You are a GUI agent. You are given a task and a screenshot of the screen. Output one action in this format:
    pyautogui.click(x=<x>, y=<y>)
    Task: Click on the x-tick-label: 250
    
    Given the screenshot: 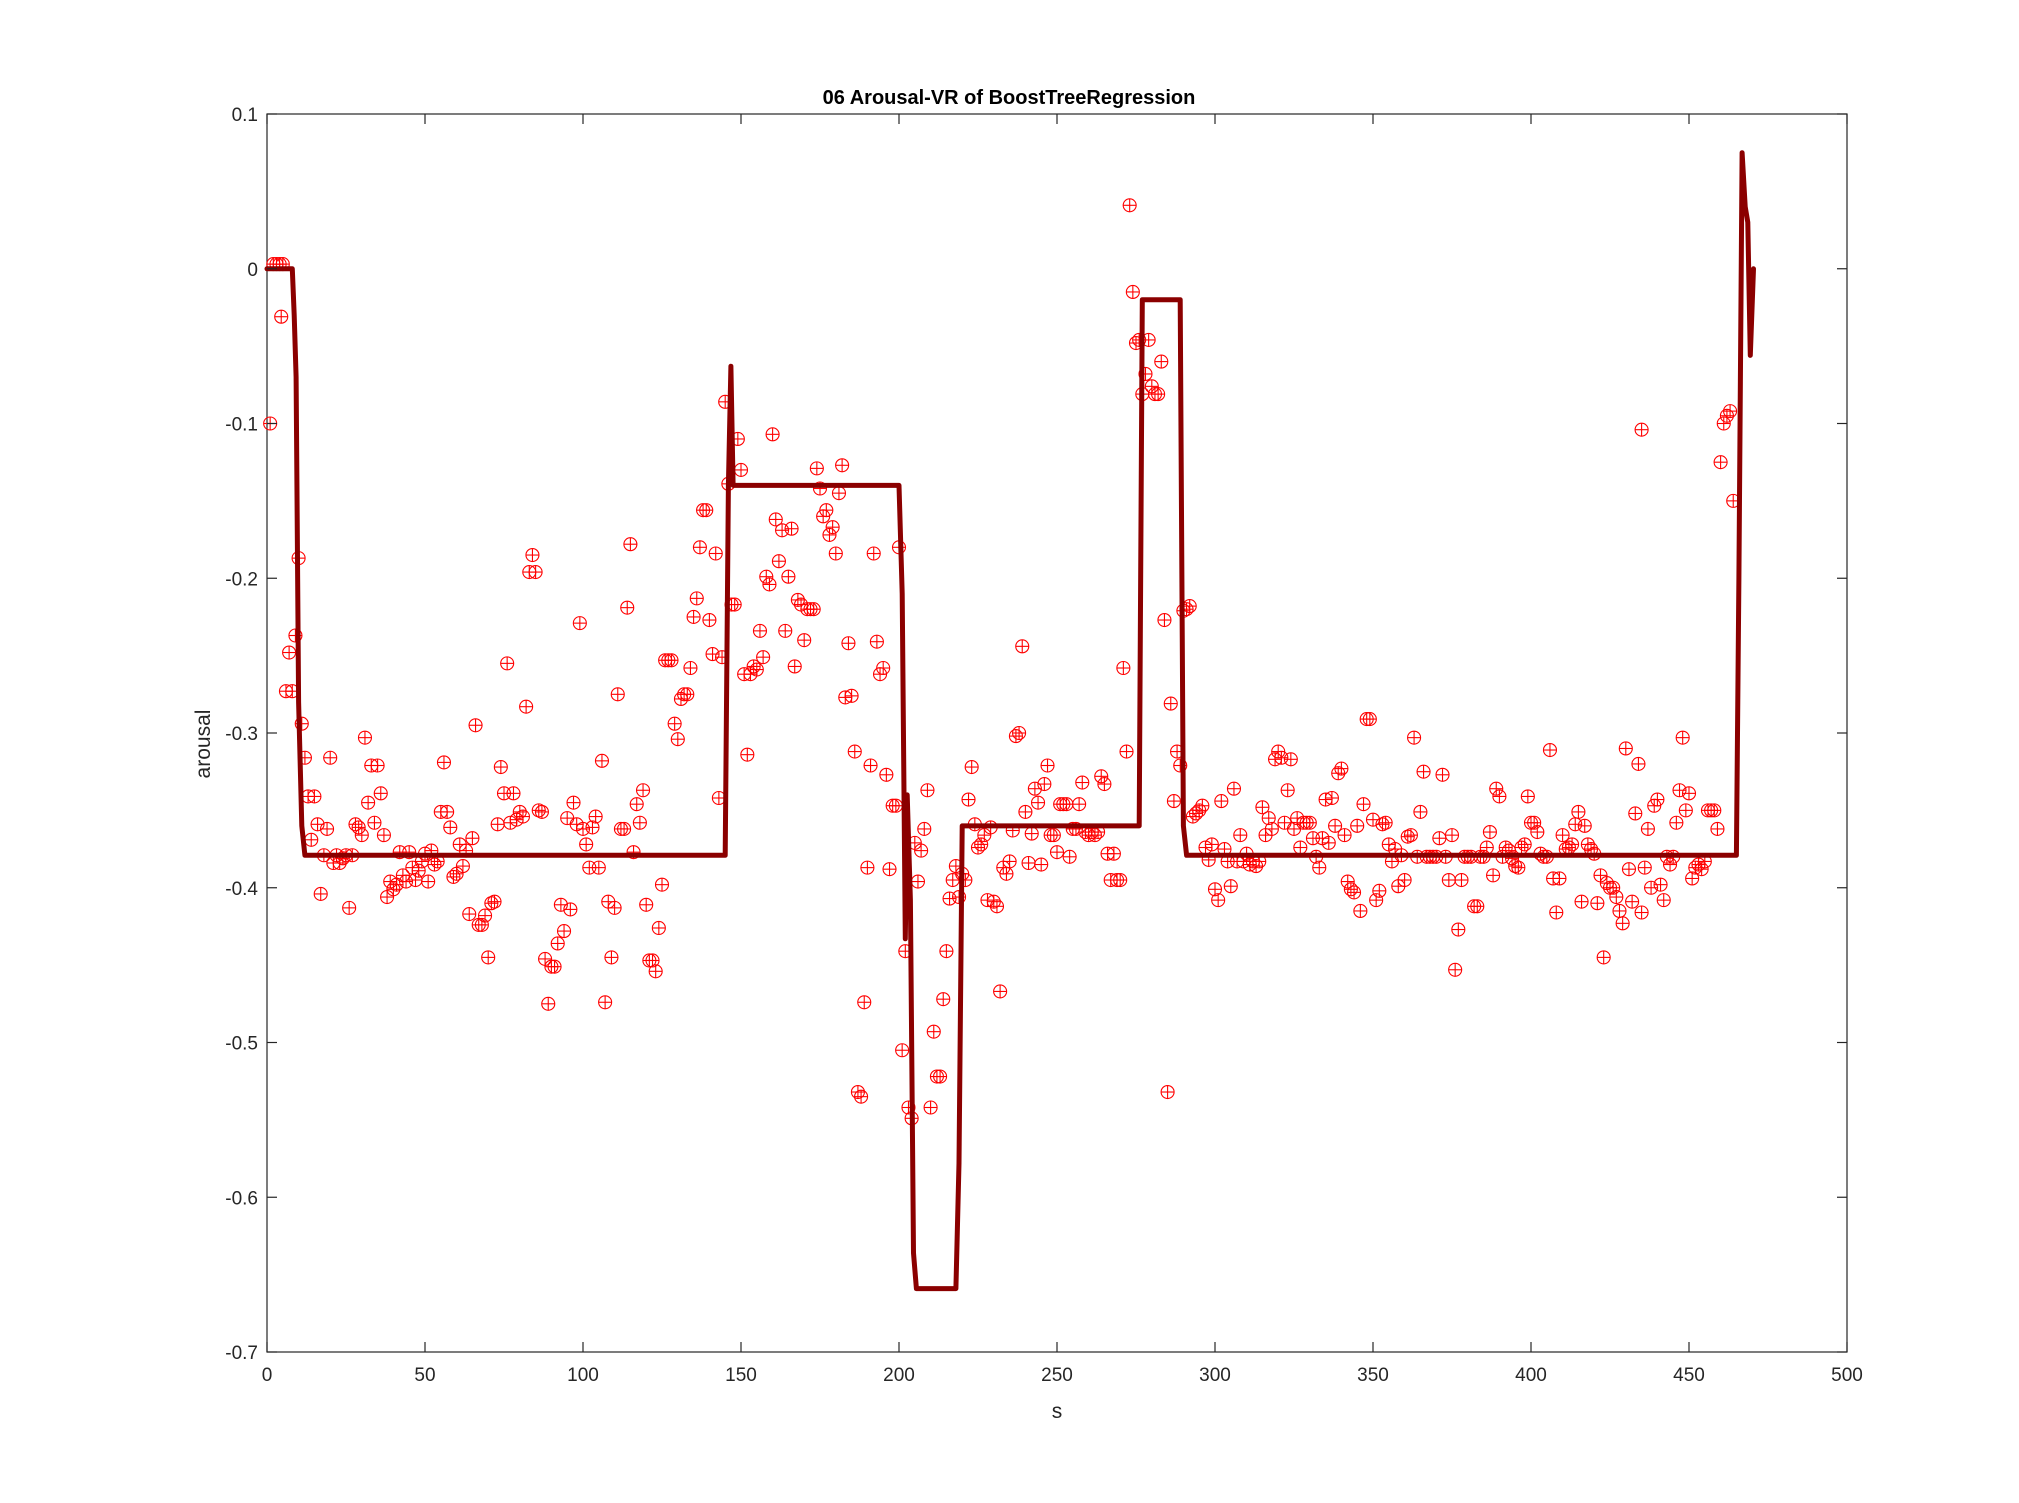 What is the action you would take?
    pyautogui.click(x=1057, y=1375)
    